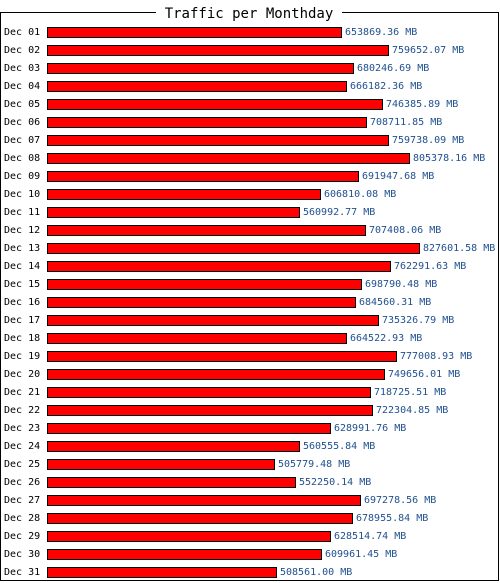  I want to click on category-label: Dec 11, so click(22, 212).